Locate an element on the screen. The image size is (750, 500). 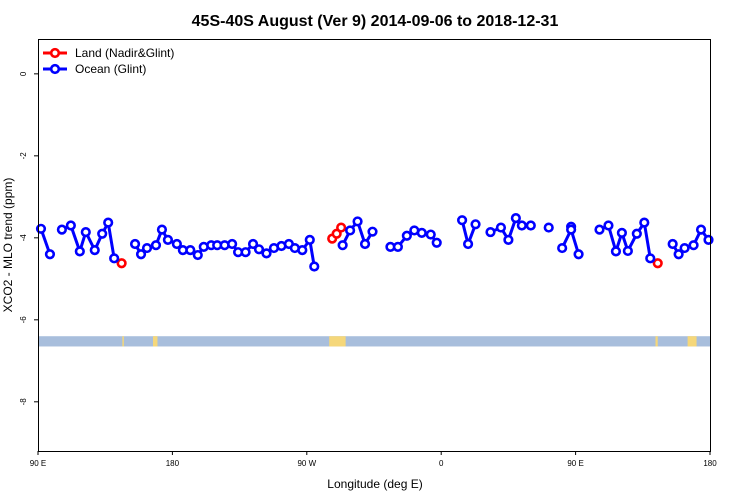
x-axis-label: Longitude (deg E) is located at coordinates (374, 484).